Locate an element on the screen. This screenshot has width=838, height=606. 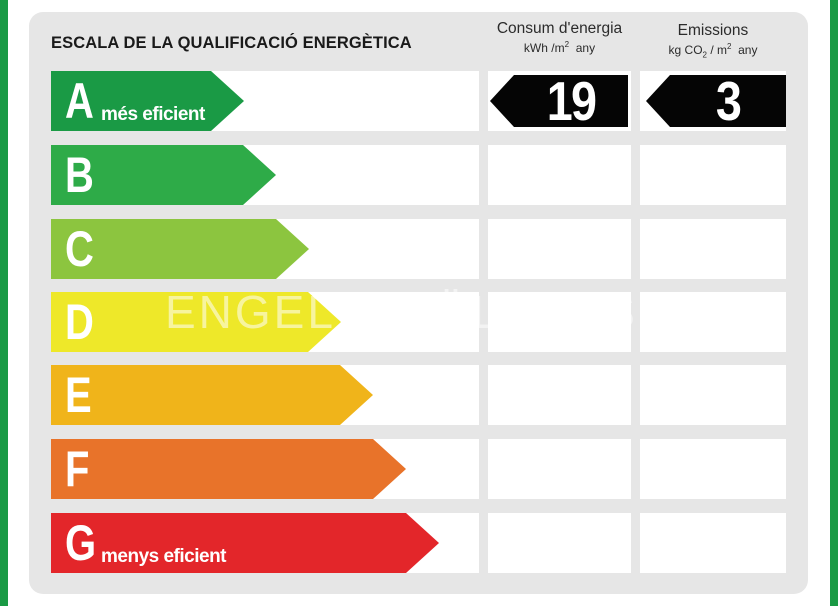
class-letter-b: B is located at coordinates (79, 175).